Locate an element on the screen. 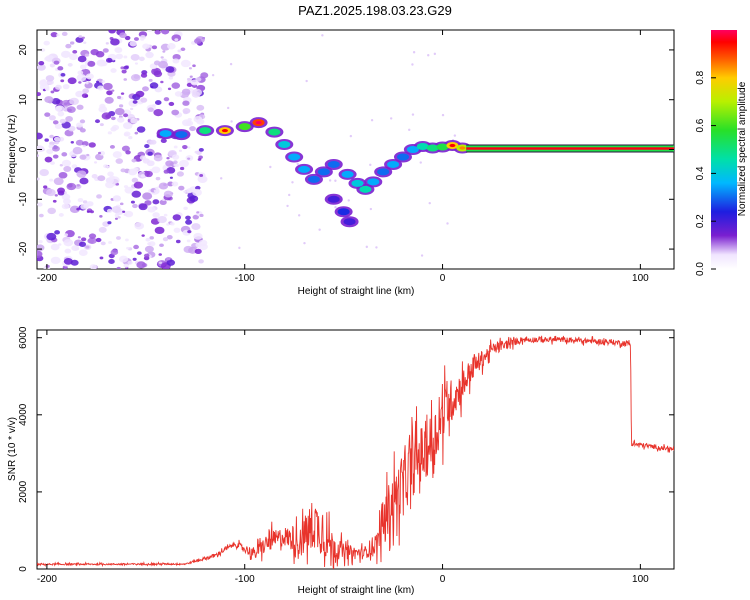 This screenshot has height=600, width=750. colorbar-tick-label: 0.0 is located at coordinates (700, 269).